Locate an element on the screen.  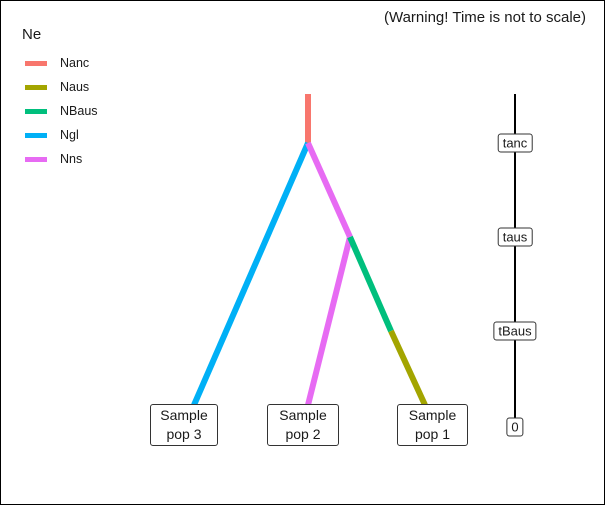
legend-item-nbaus: NBaus is located at coordinates (61, 111).